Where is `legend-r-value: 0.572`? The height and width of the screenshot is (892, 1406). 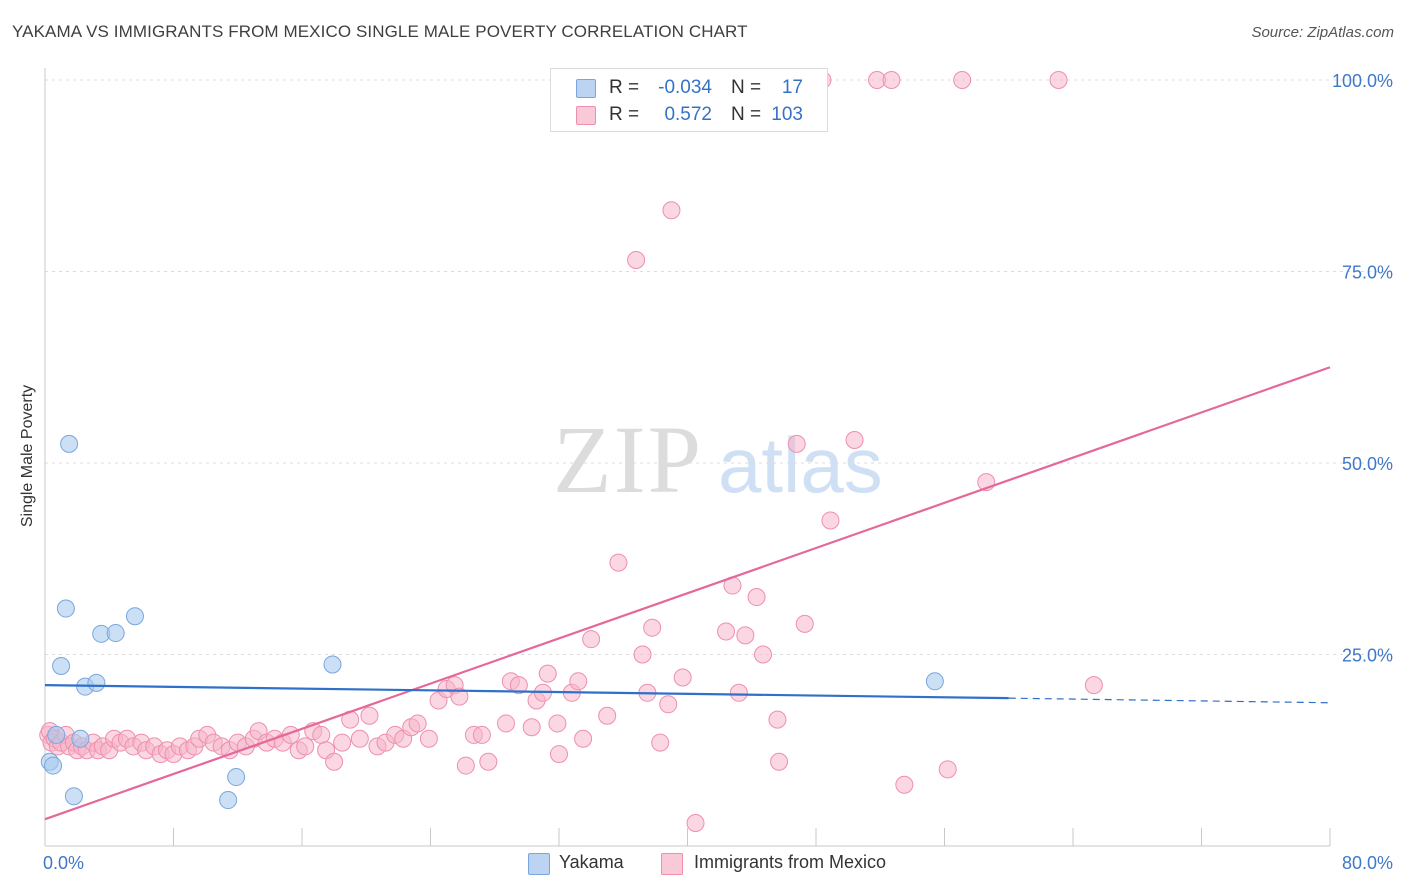
legend-r-value: 0.572 is located at coordinates (688, 114).